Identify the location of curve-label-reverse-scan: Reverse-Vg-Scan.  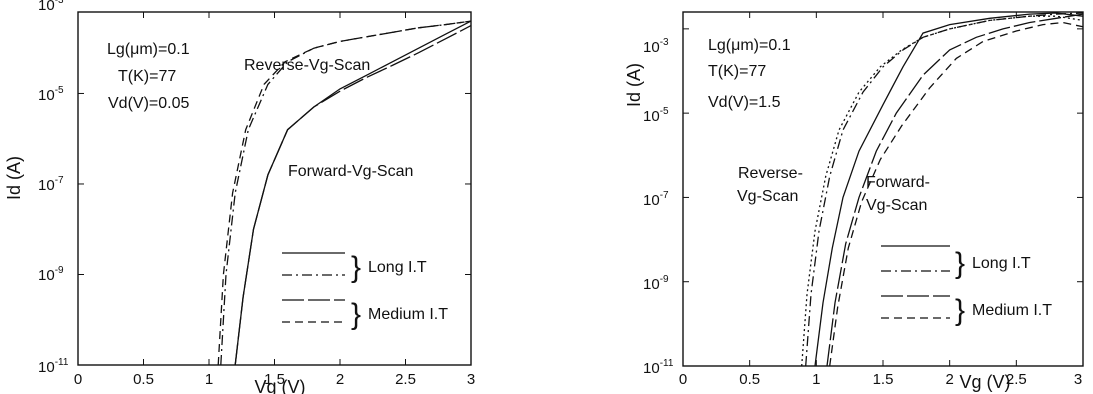
(307, 65).